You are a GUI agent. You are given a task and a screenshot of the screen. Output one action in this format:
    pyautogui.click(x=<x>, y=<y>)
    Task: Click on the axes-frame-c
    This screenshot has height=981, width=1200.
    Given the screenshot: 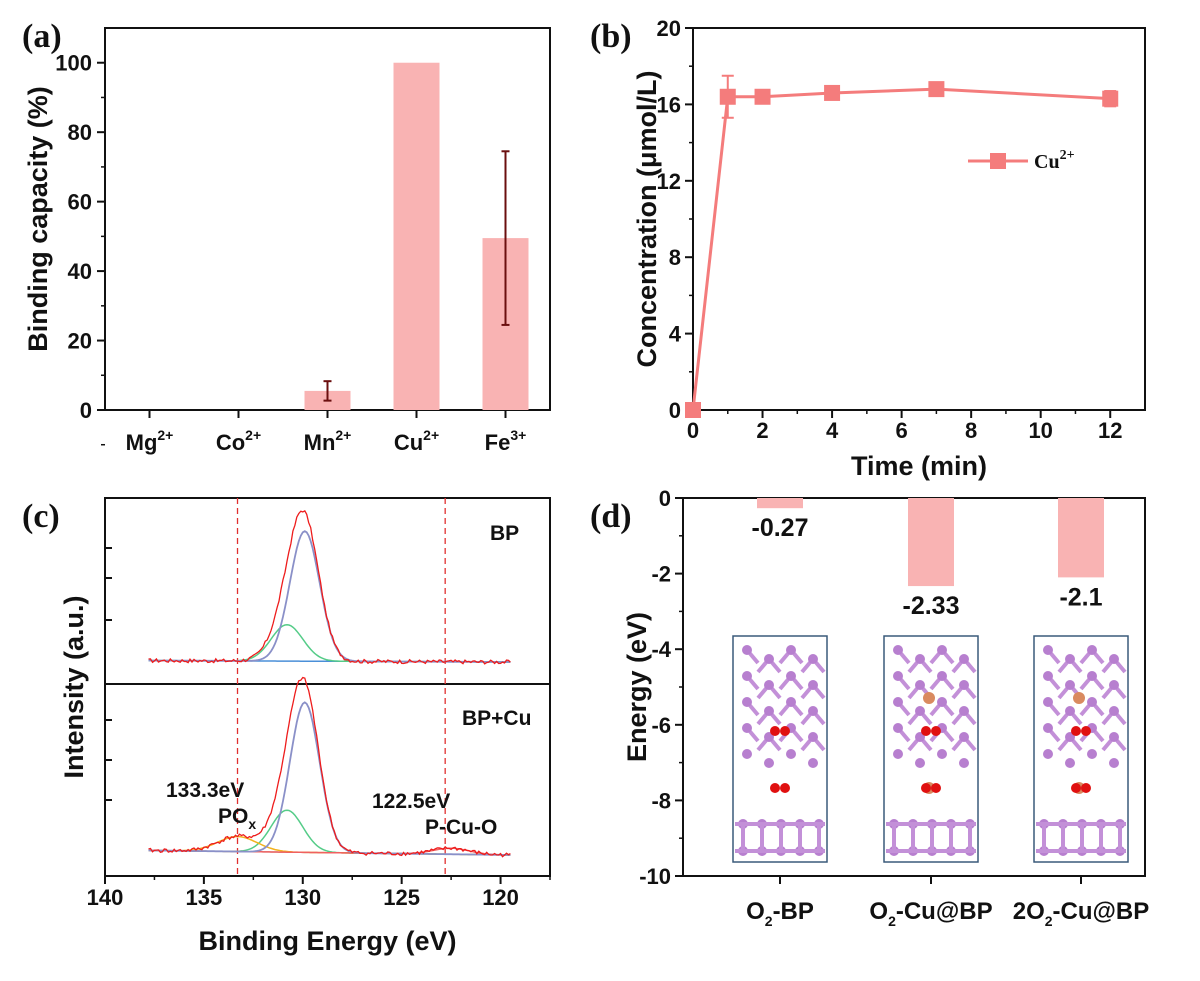 What is the action you would take?
    pyautogui.click(x=327, y=687)
    